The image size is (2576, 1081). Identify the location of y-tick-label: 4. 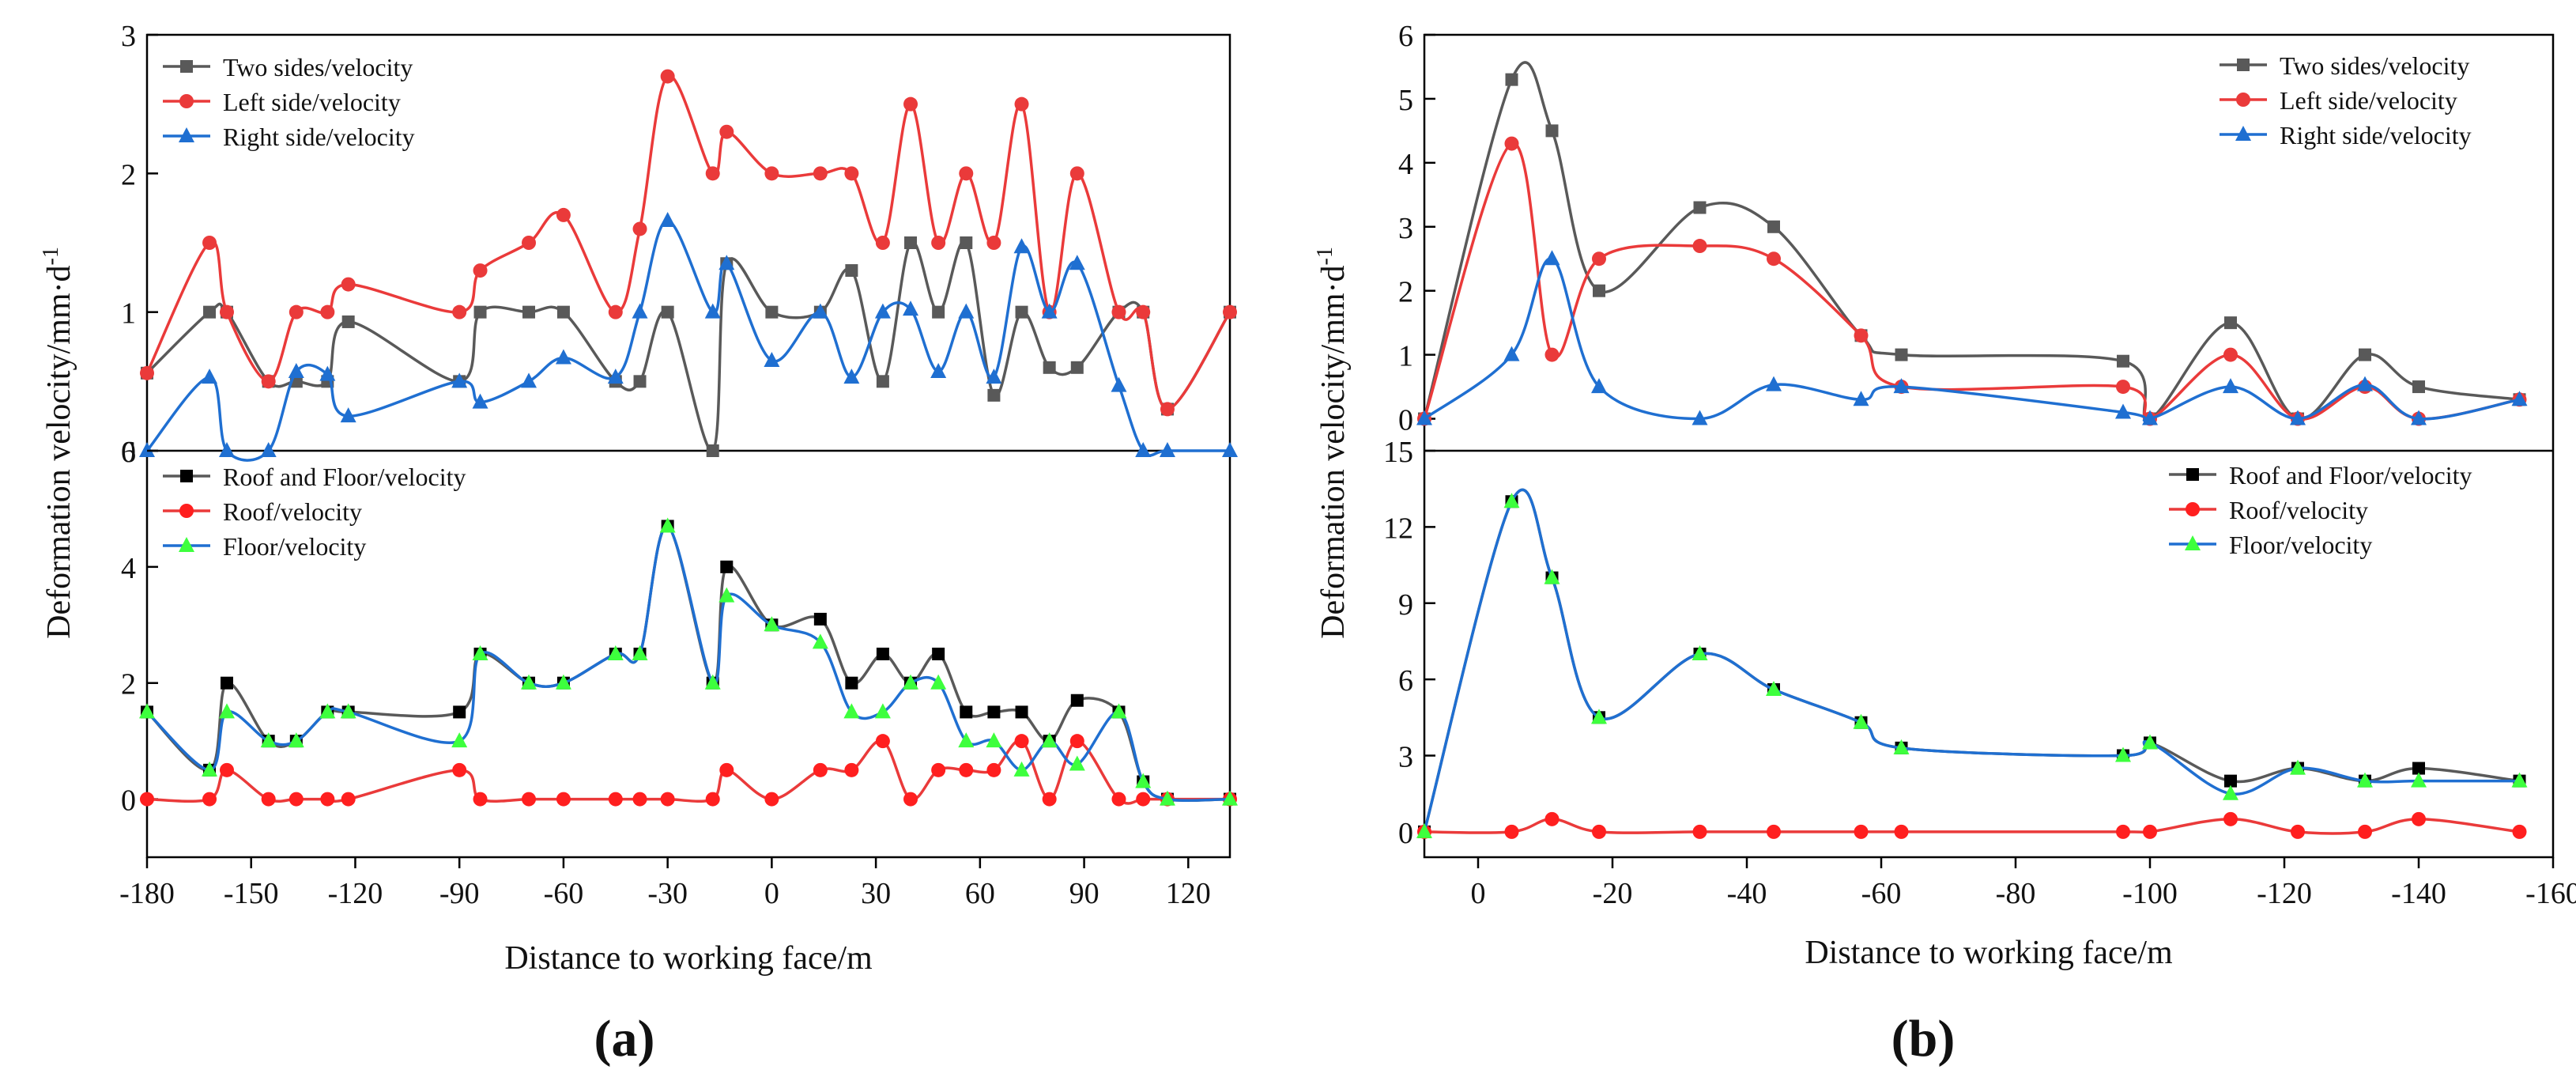
(128, 568).